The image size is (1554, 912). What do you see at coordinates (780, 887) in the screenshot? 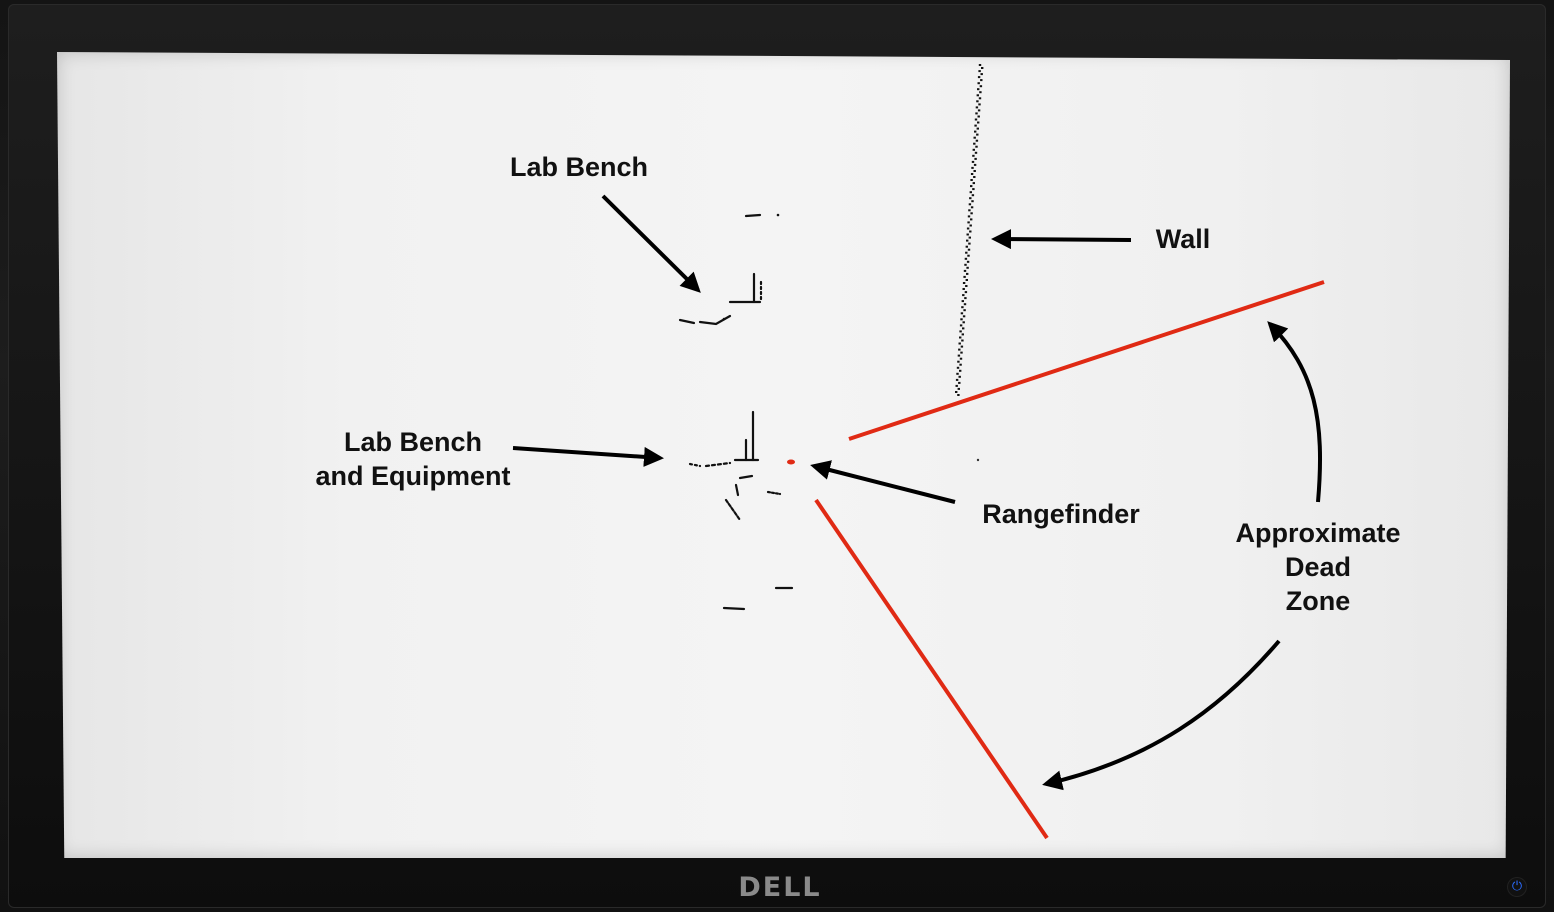
I see `monitor-brand-logo: DELL` at bounding box center [780, 887].